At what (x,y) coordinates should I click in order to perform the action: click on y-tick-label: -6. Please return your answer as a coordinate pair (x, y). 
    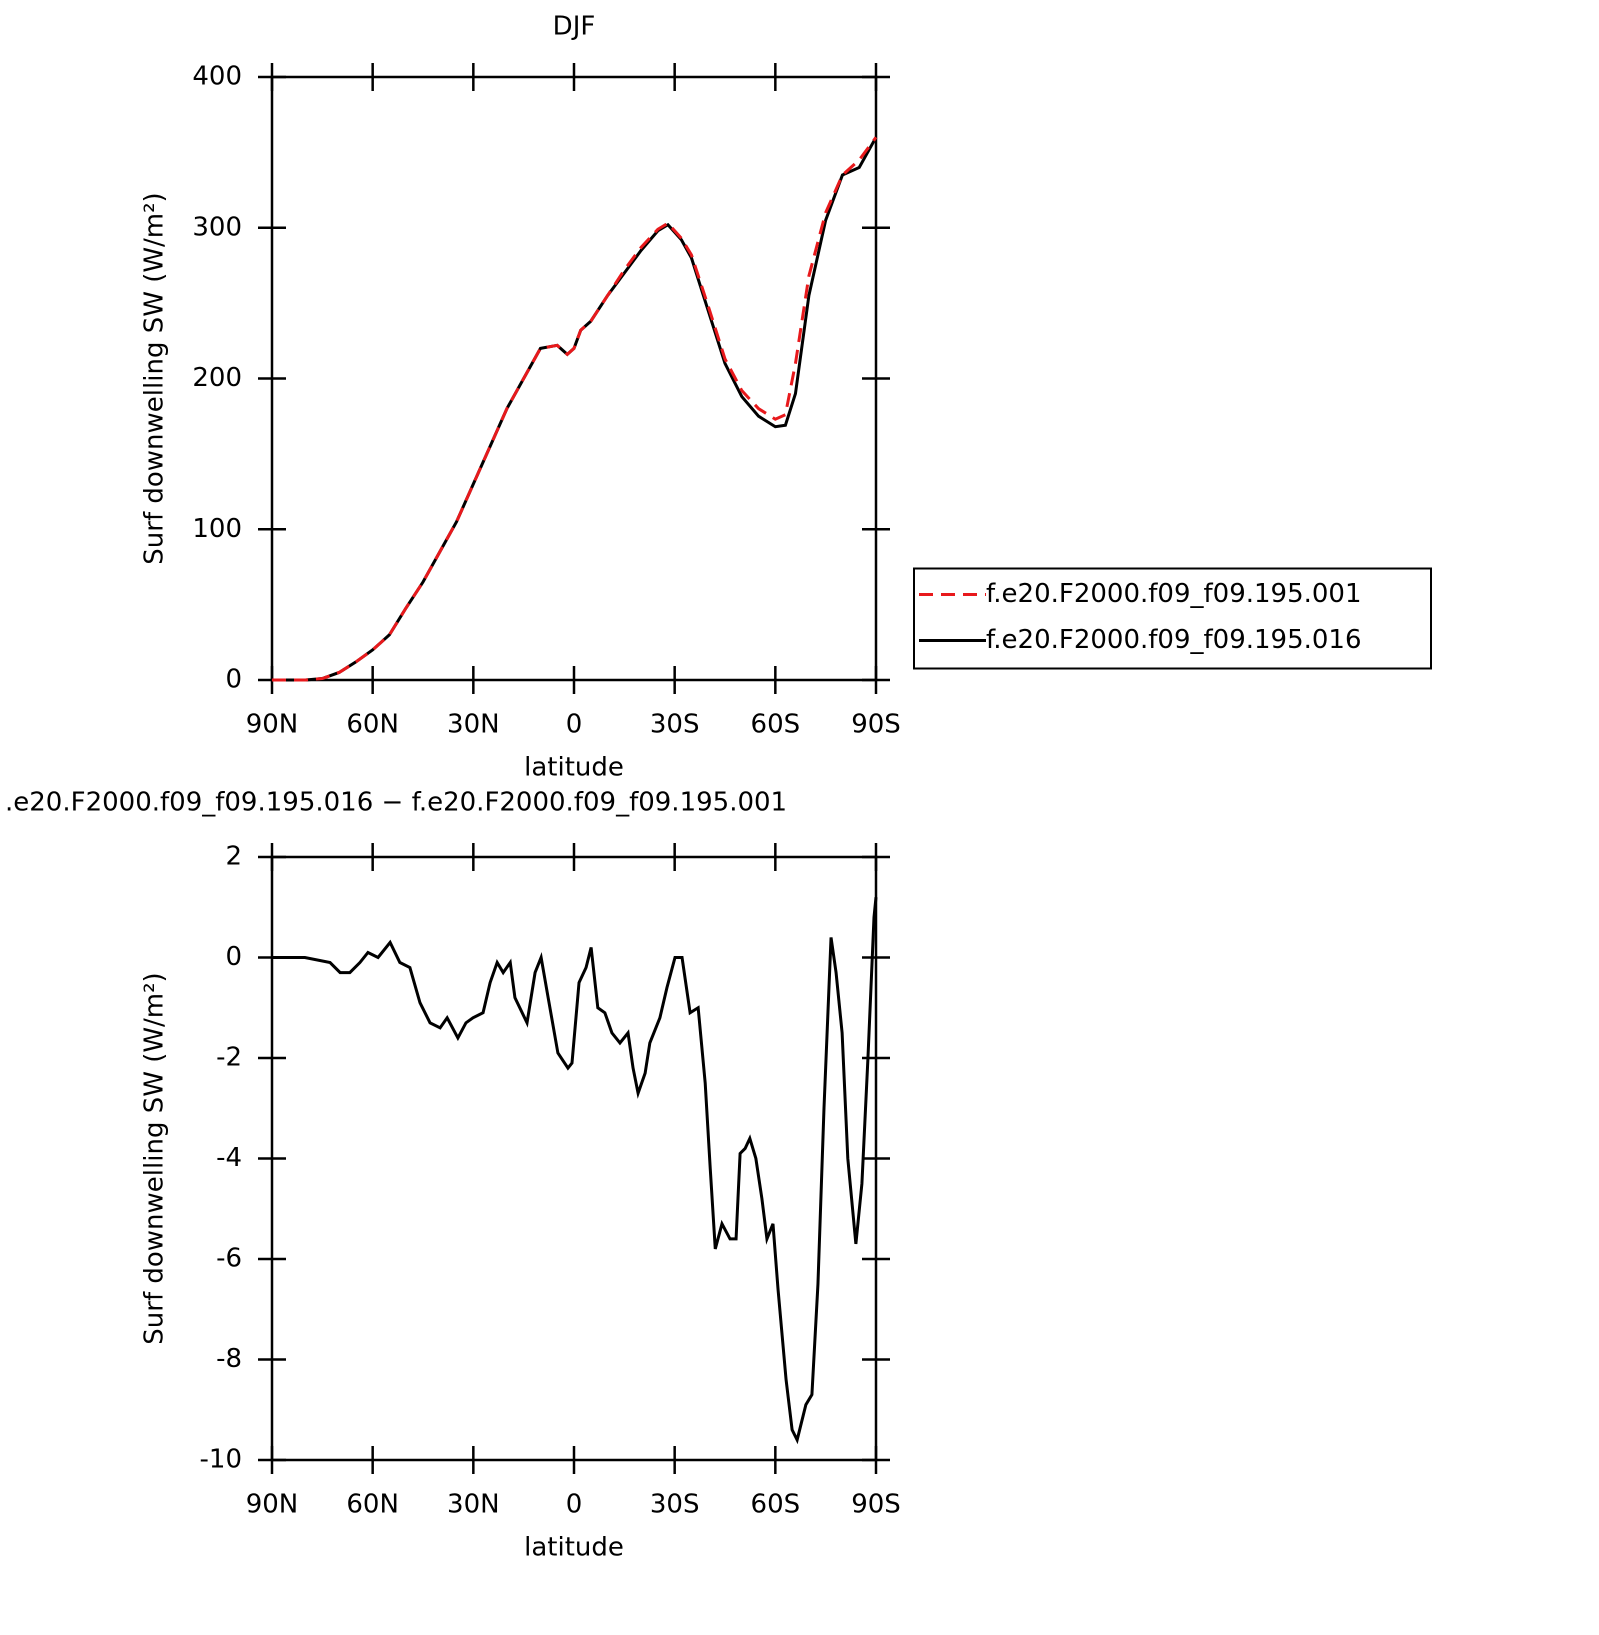
    Looking at the image, I should click on (229, 1259).